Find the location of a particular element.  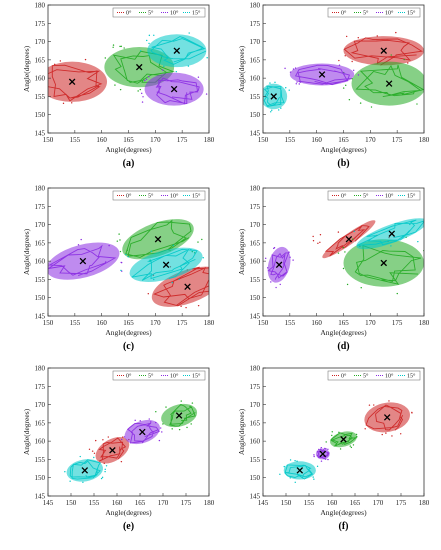

legend-label: 15° is located at coordinates (411, 13).